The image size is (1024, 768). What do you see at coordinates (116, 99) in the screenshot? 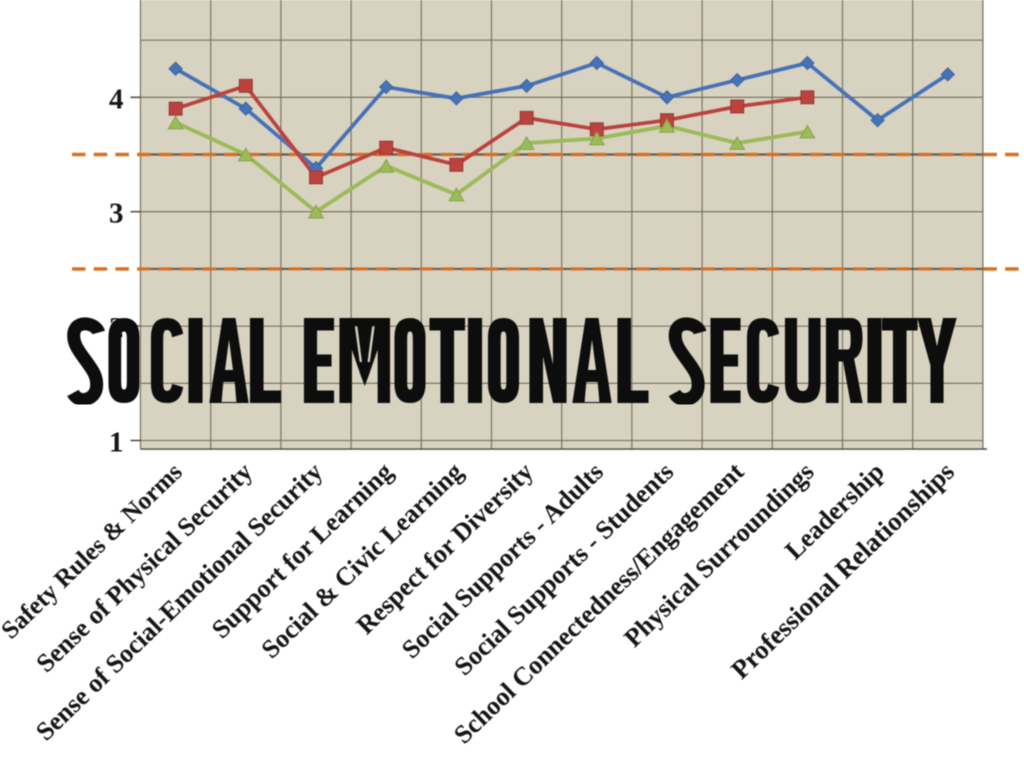
I see `svg-text: 4` at bounding box center [116, 99].